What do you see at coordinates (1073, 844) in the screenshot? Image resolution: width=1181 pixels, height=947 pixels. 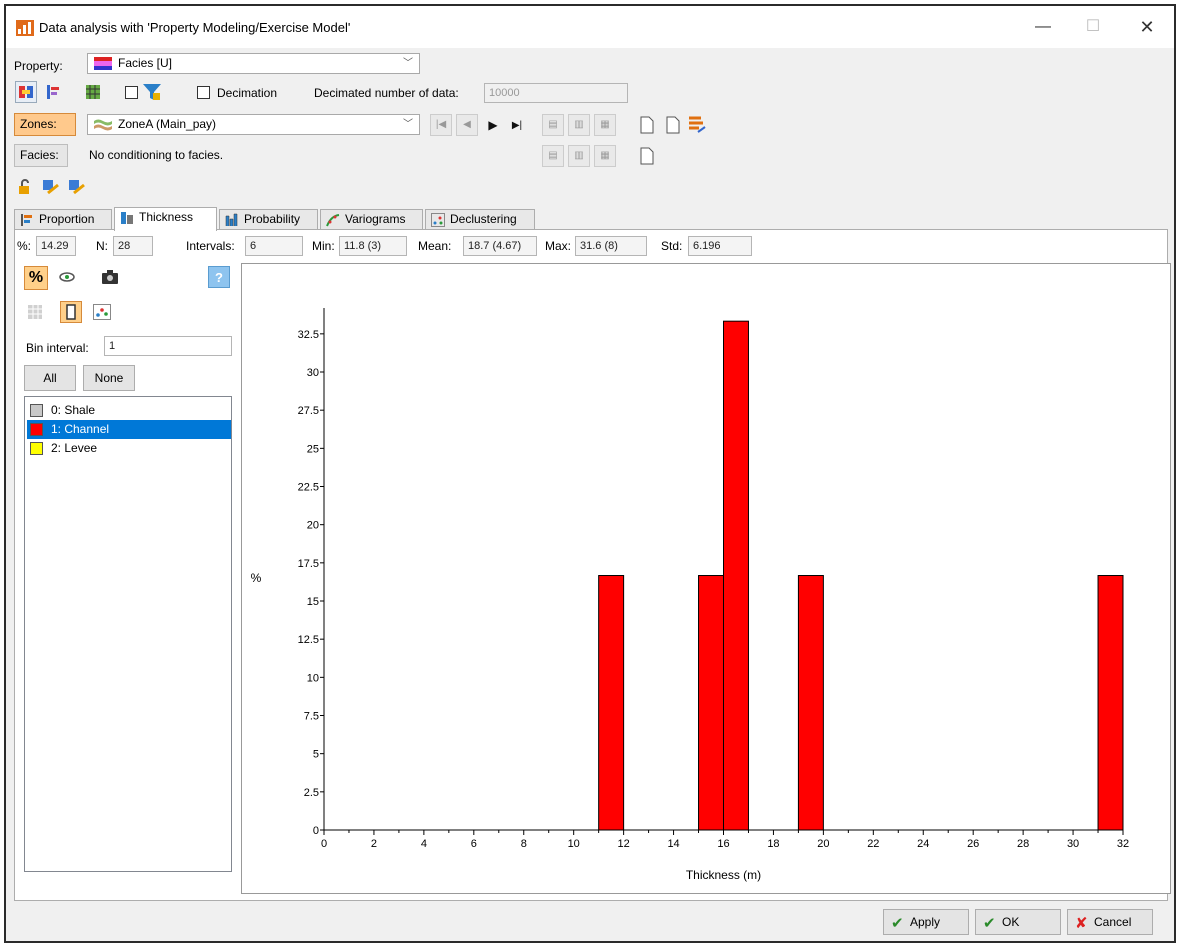 I see `x-tick-label: 30` at bounding box center [1073, 844].